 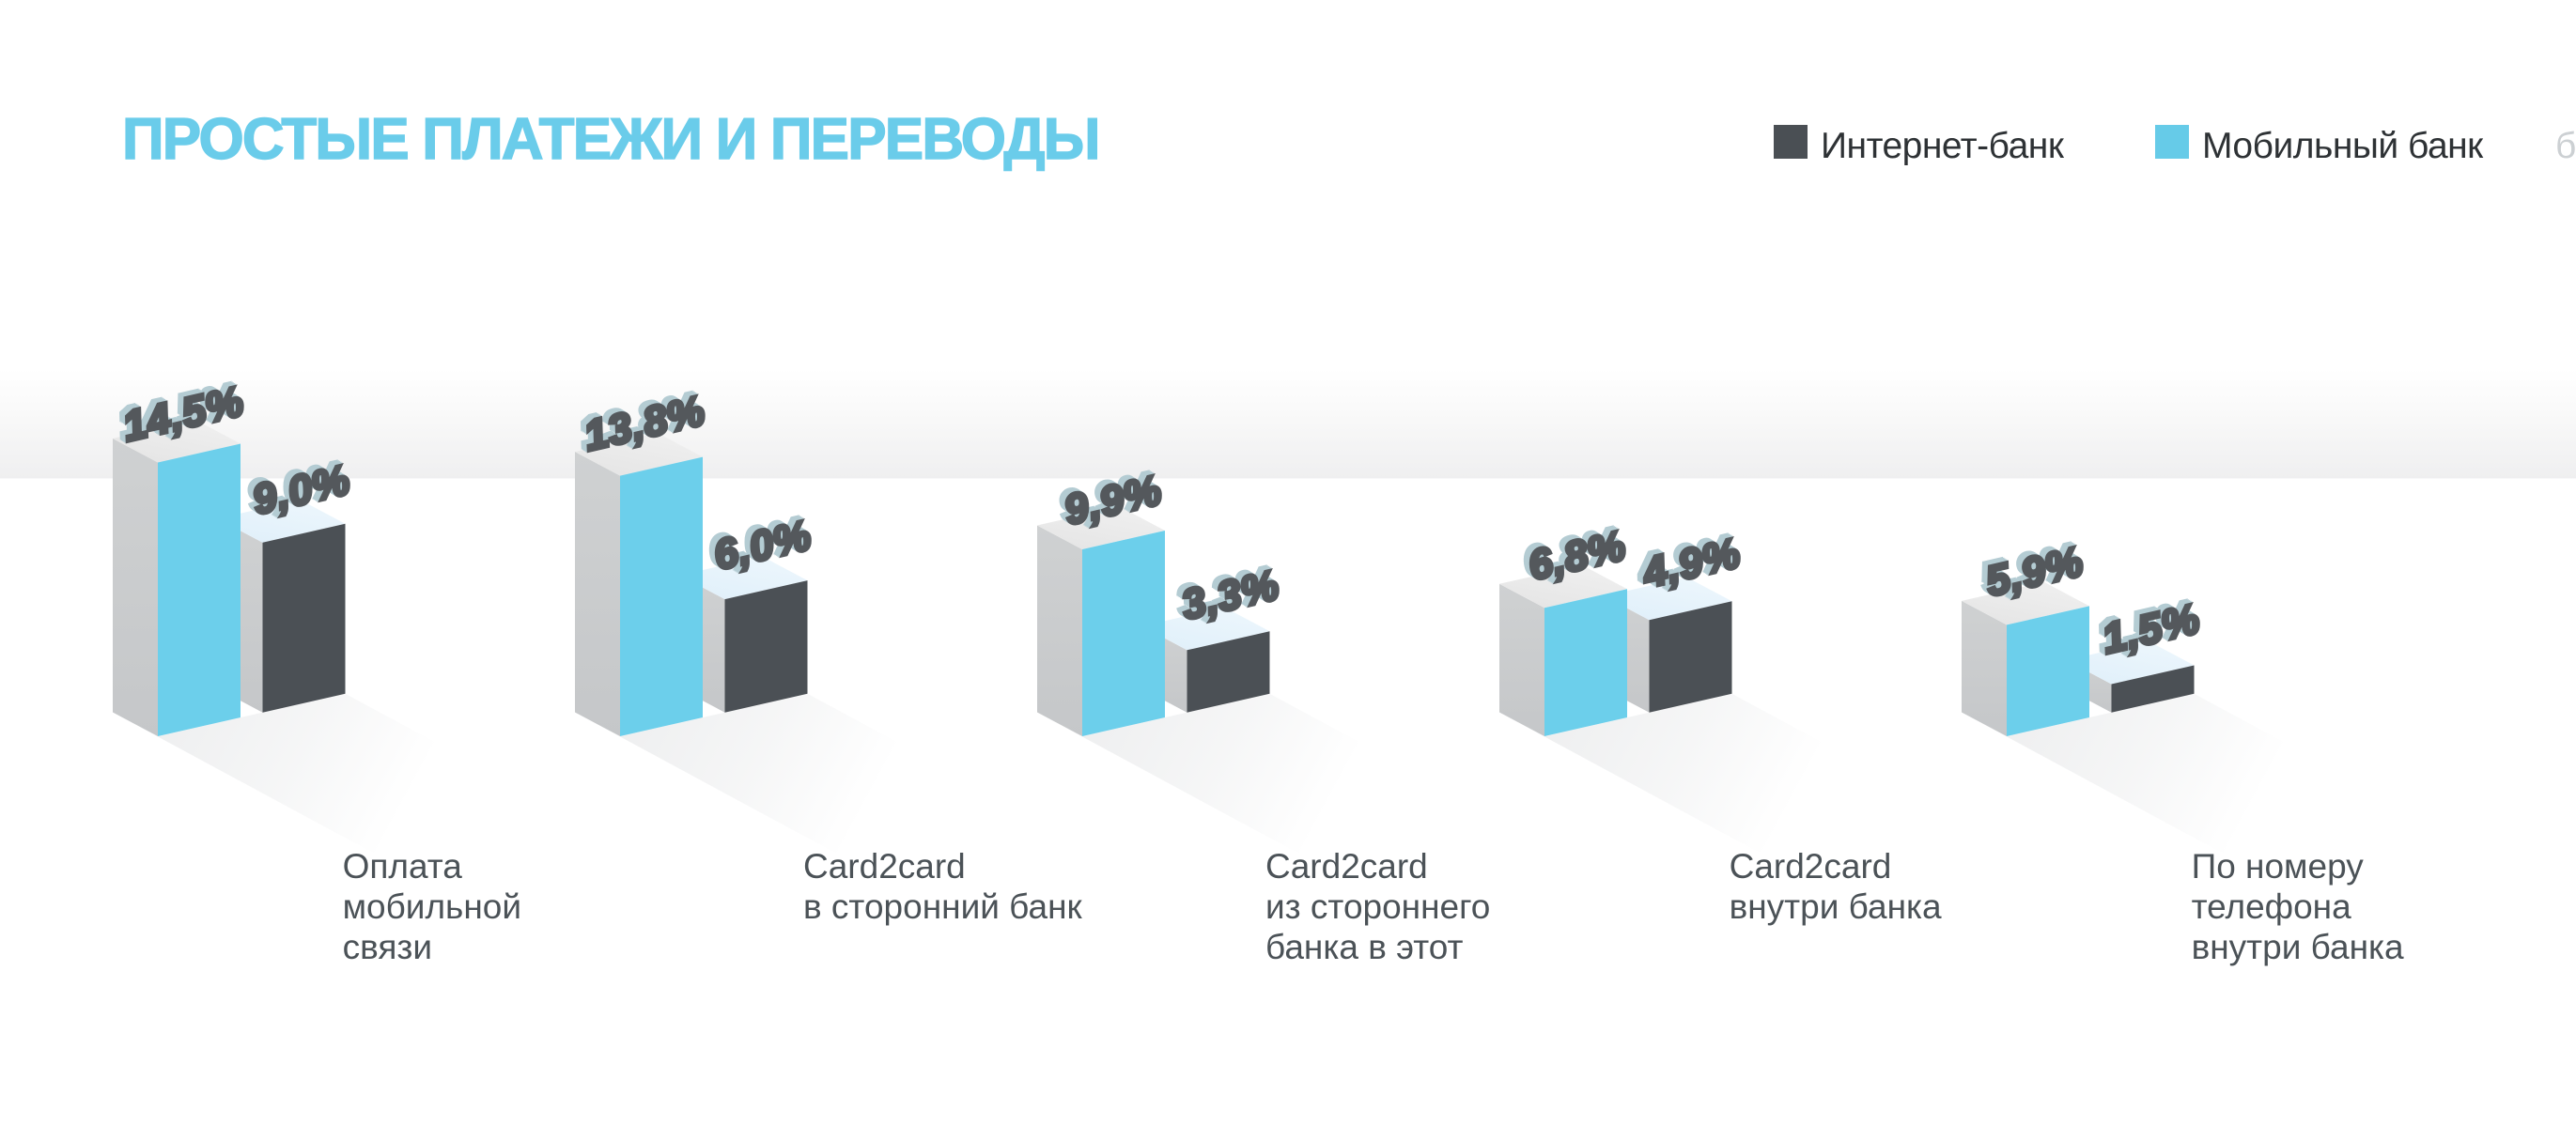 What do you see at coordinates (1365, 947) in the screenshot?
I see `svg-text: банка в этот` at bounding box center [1365, 947].